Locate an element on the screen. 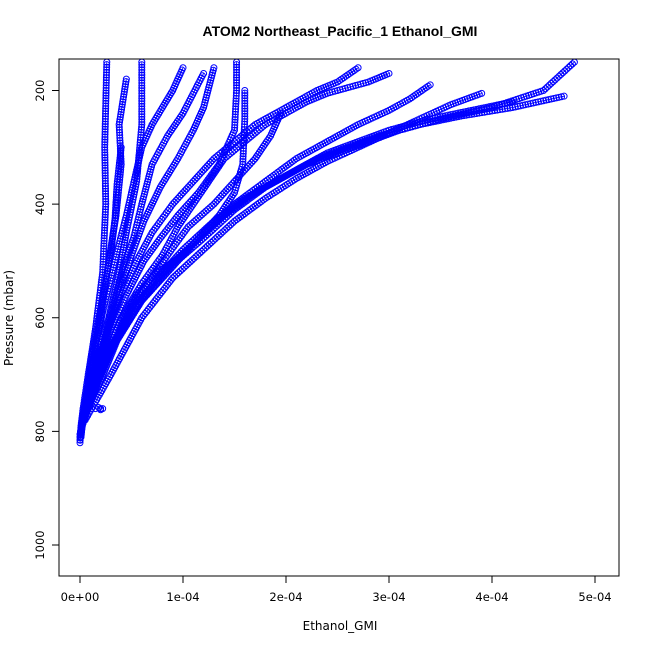 The height and width of the screenshot is (650, 650). y-tick-label: 1000 is located at coordinates (40, 544).